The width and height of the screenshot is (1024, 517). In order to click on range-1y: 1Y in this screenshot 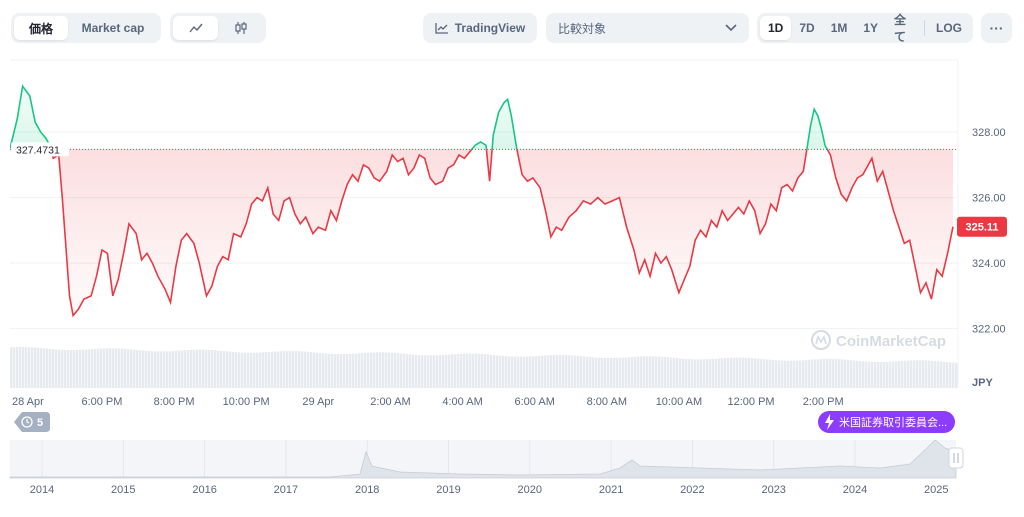, I will do `click(871, 28)`.